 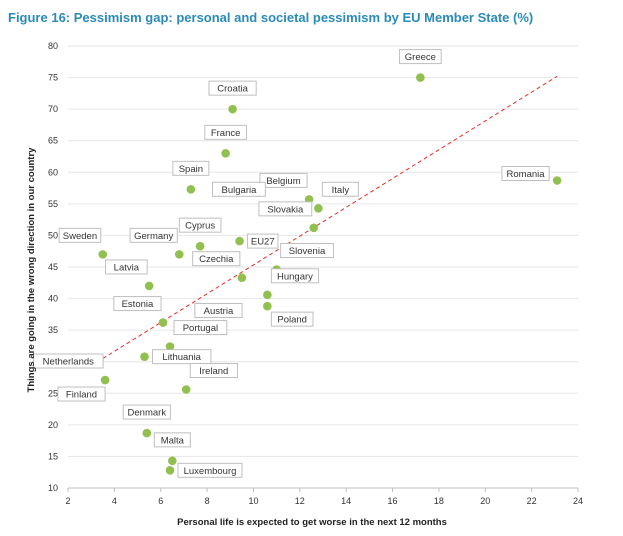 What do you see at coordinates (485, 501) in the screenshot?
I see `x-tick-label: 20` at bounding box center [485, 501].